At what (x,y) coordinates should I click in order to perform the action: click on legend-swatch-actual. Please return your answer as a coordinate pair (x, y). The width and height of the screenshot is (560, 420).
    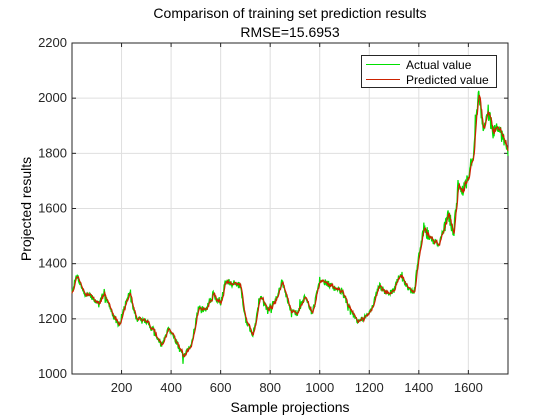
    Looking at the image, I should click on (383, 64).